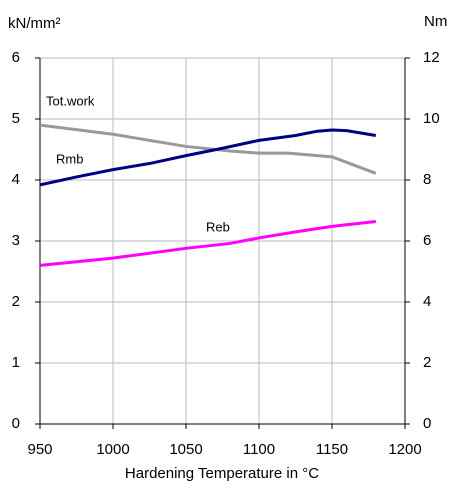  What do you see at coordinates (431, 118) in the screenshot?
I see `y2-tick-label: 10` at bounding box center [431, 118].